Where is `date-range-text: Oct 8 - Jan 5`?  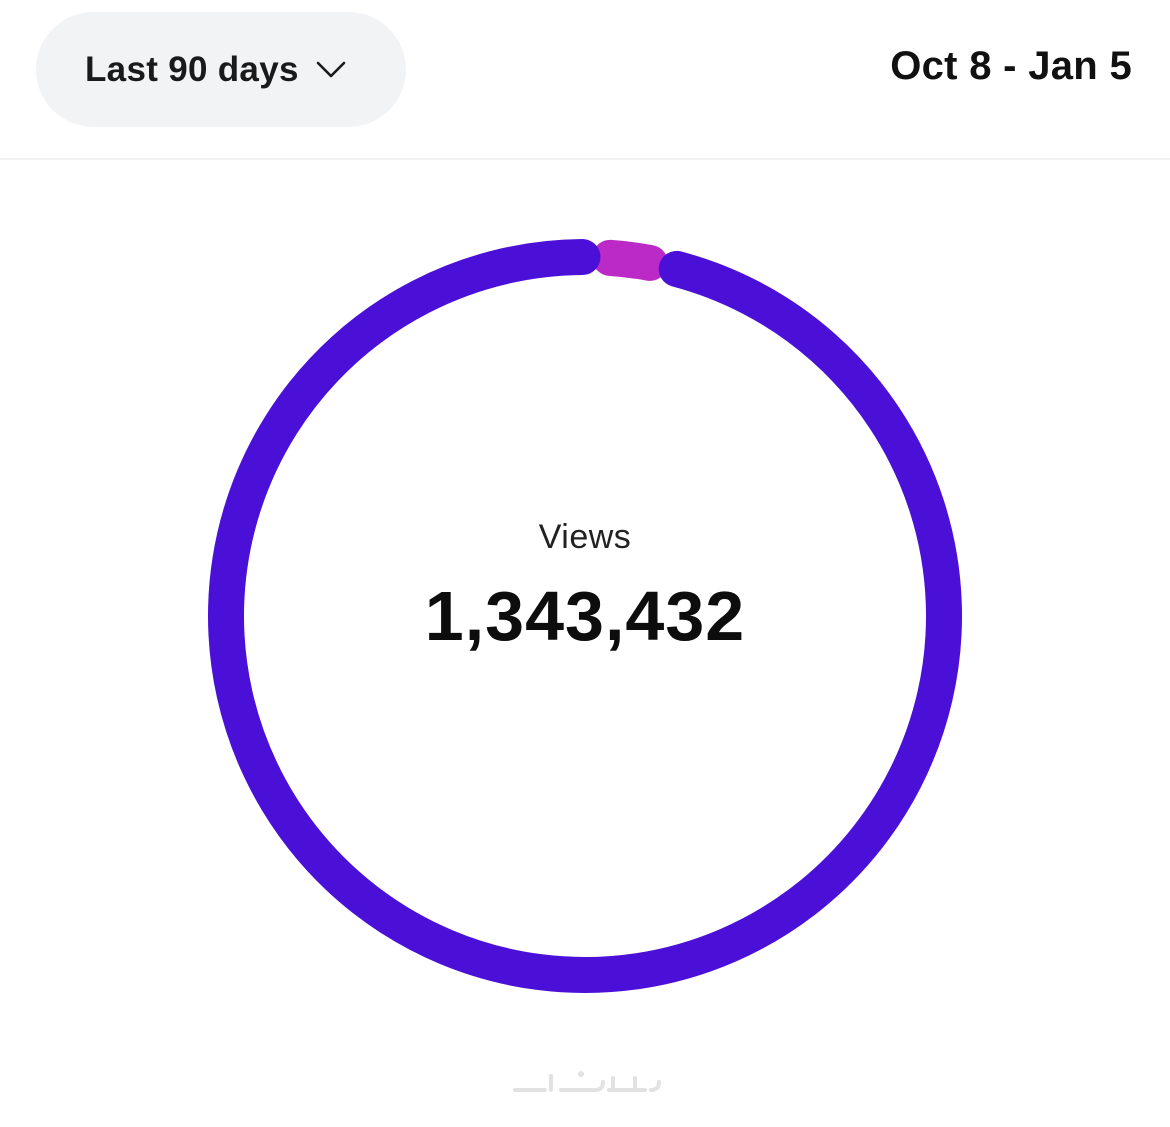
date-range-text: Oct 8 - Jan 5 is located at coordinates (1011, 66).